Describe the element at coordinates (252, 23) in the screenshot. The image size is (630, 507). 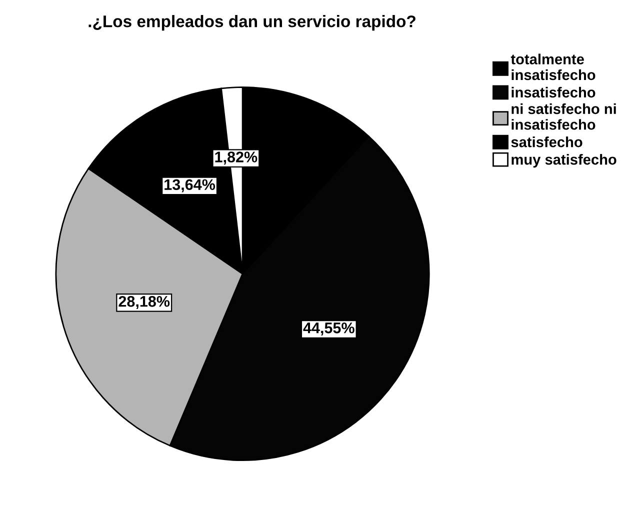
I see `chart-title: .¿Los empleados dan un servicio rapido?` at that location.